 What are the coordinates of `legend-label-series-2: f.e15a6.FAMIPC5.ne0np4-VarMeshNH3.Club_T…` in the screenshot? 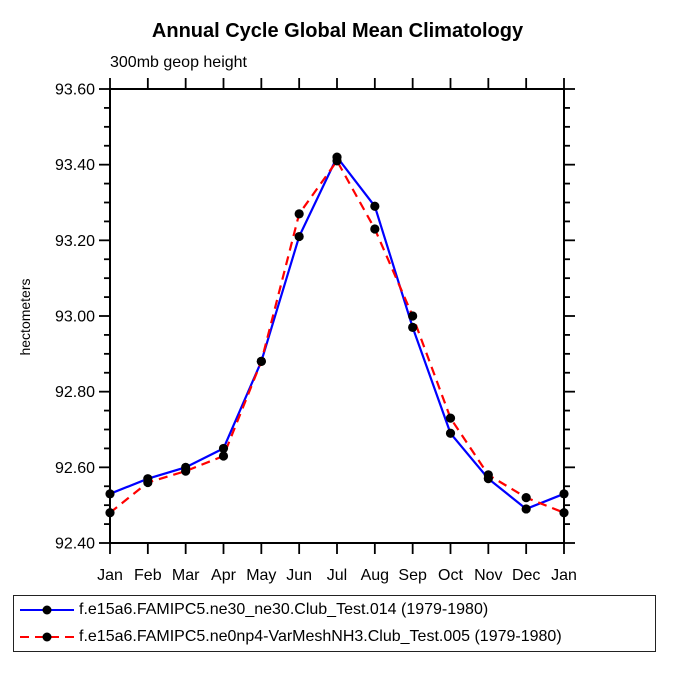 It's located at (320, 636).